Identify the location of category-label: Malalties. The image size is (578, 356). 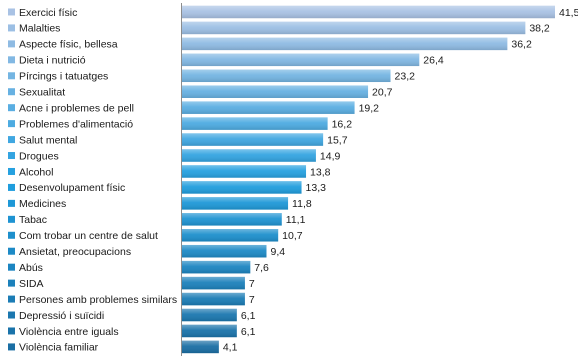
(39, 29).